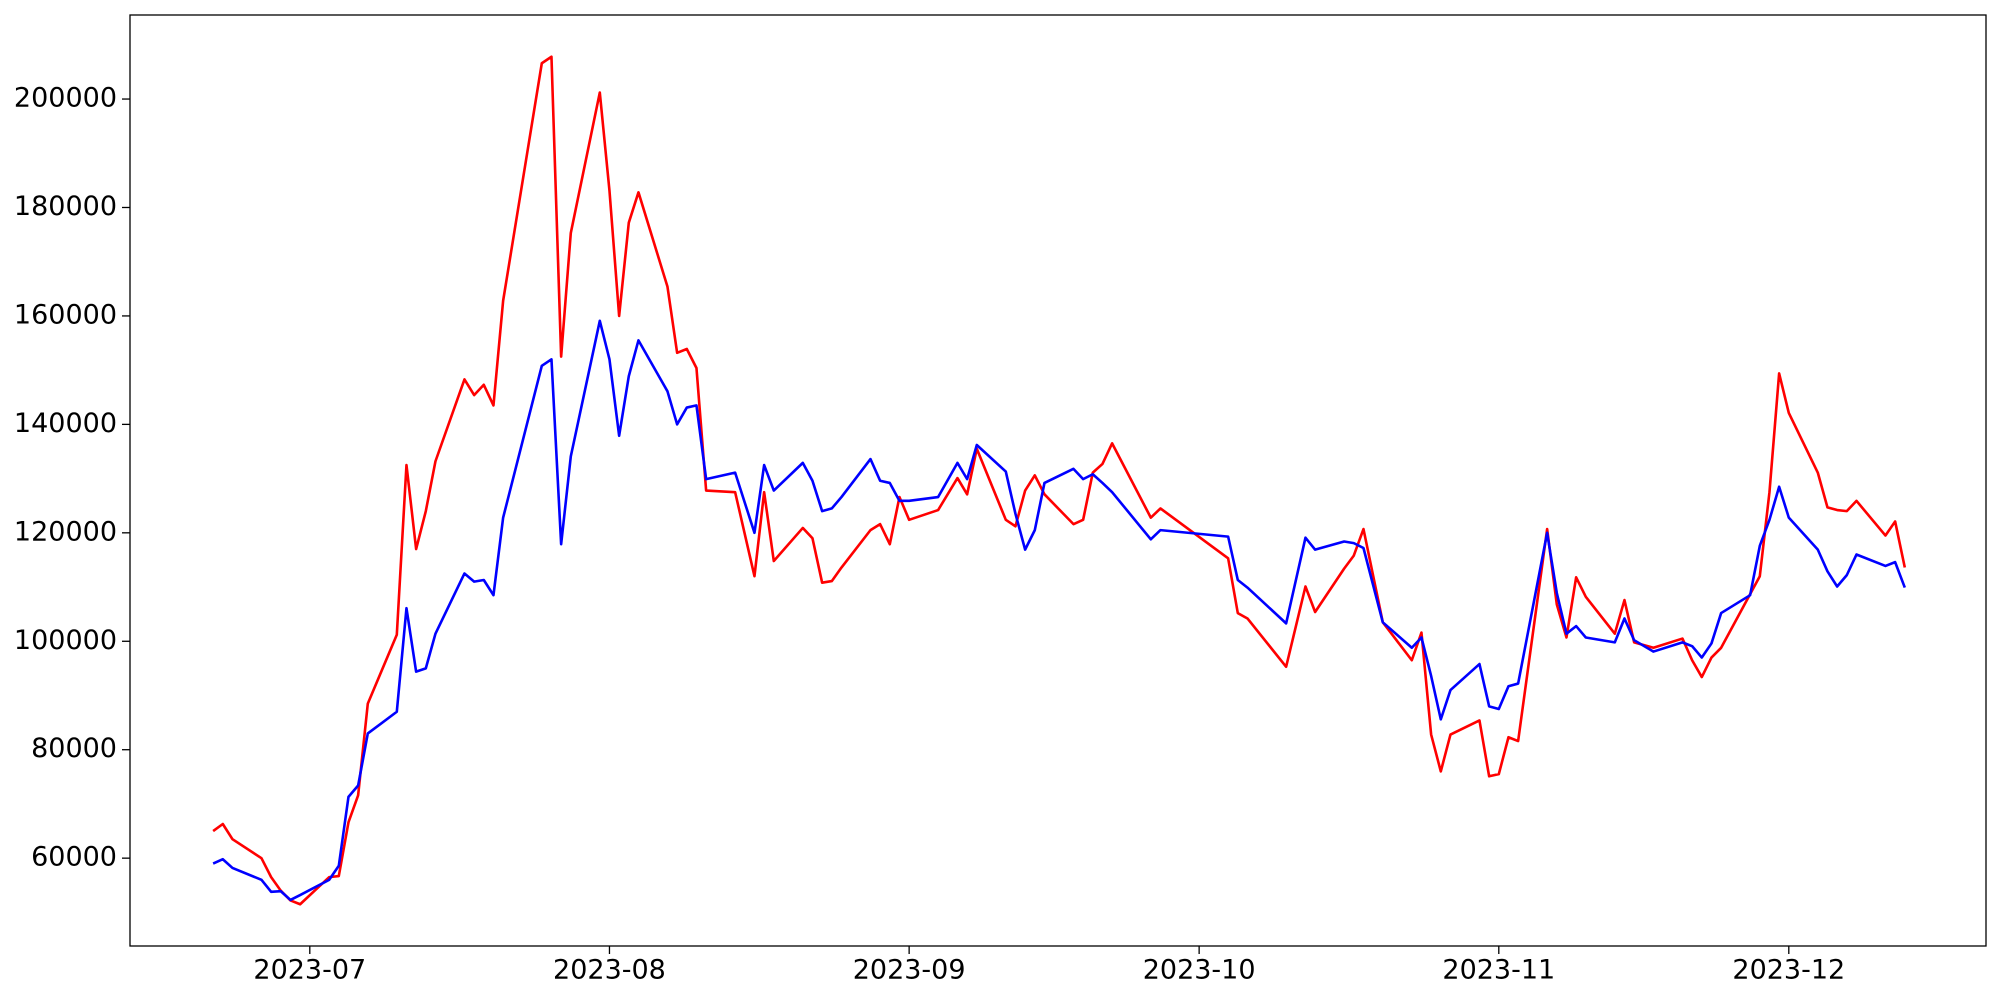 The image size is (2000, 1000). What do you see at coordinates (65, 206) in the screenshot?
I see `y-tick-label: 180000` at bounding box center [65, 206].